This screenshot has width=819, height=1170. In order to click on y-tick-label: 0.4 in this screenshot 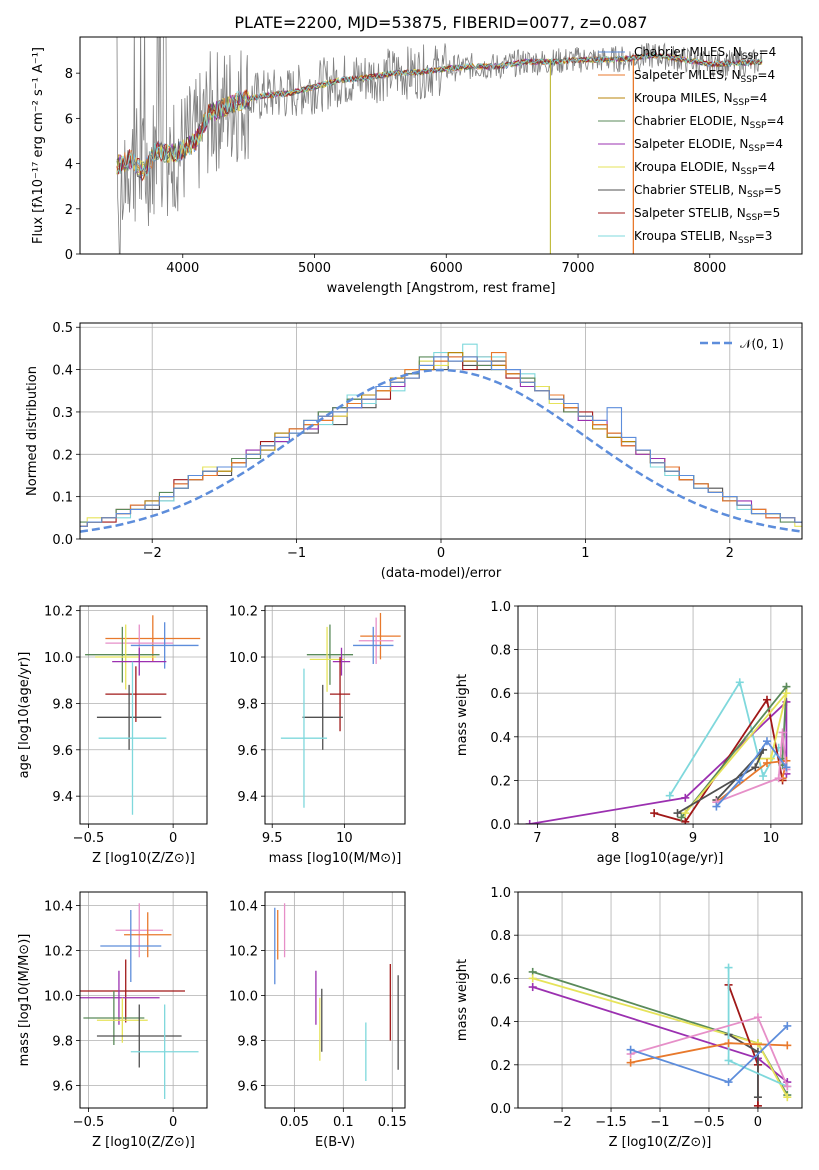, I will do `click(500, 738)`.